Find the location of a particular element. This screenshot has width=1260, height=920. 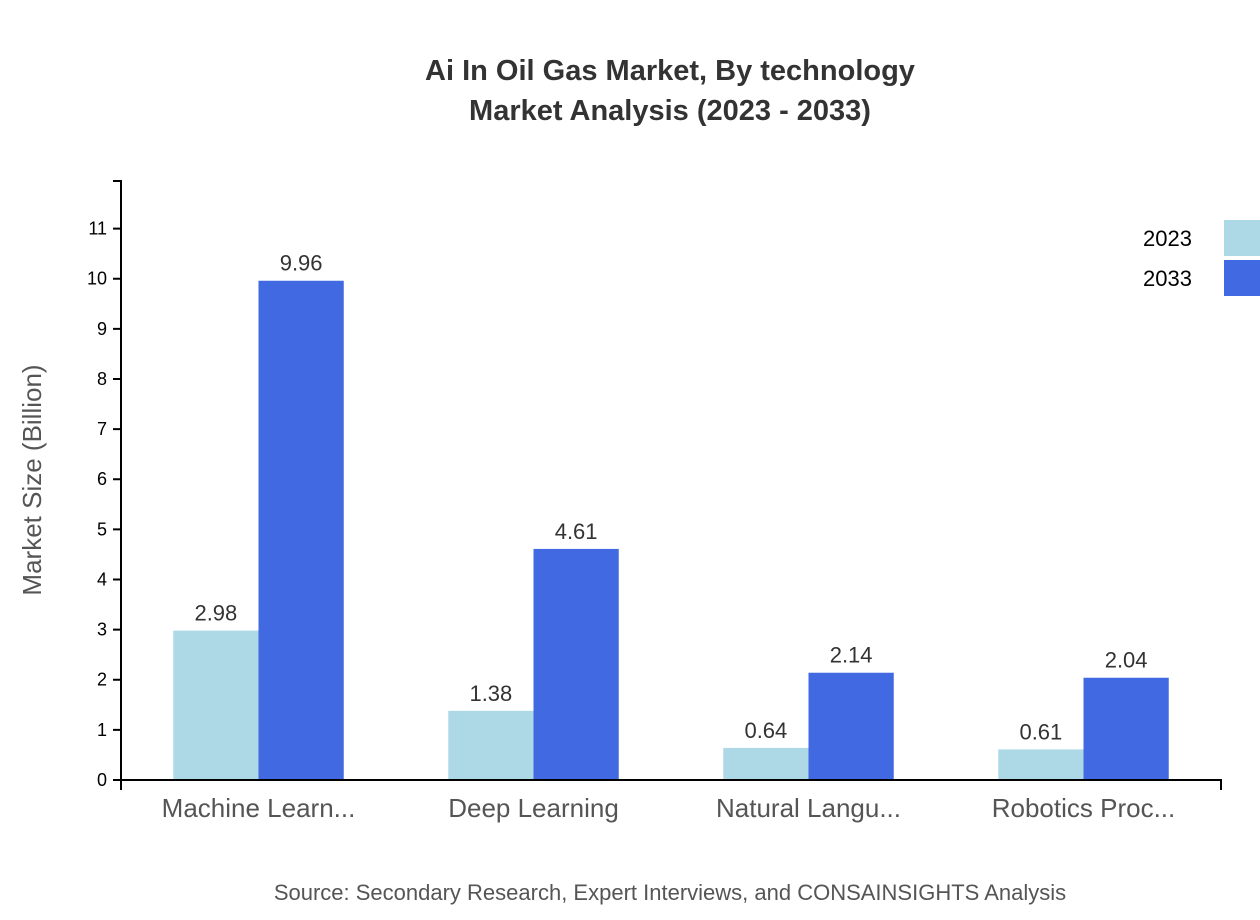

data-label: 9.96 is located at coordinates (301, 263).